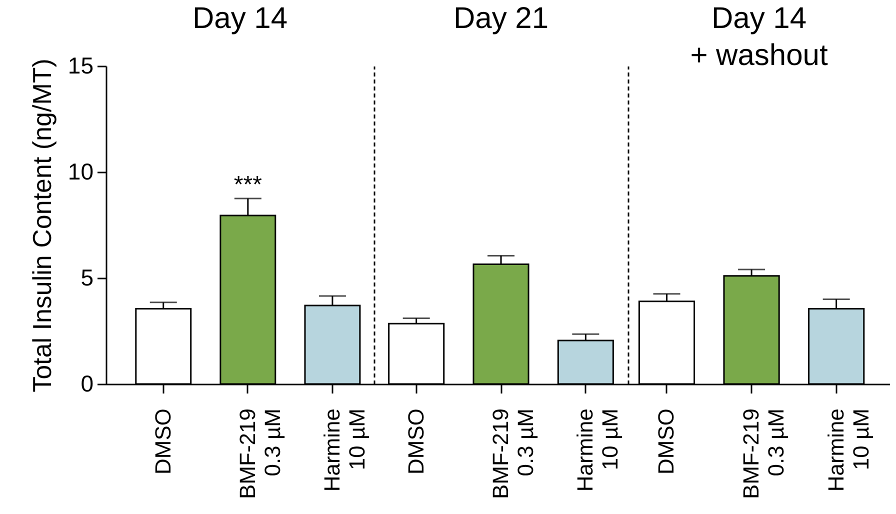 This screenshot has width=896, height=514. I want to click on y-tick-label: 15, so click(81, 65).